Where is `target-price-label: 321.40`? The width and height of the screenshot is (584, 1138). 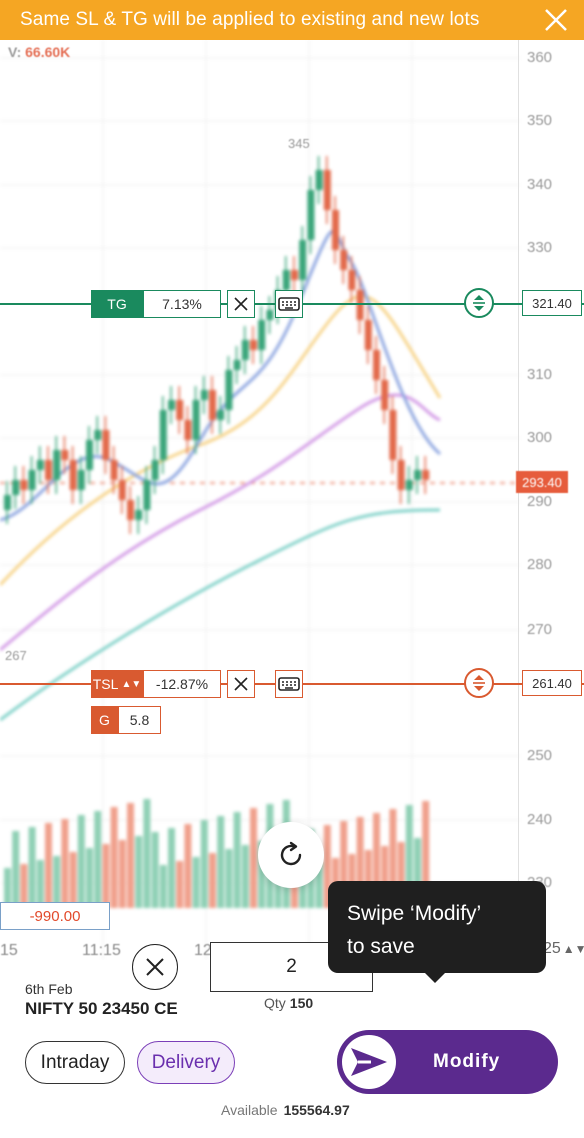
target-price-label: 321.40 is located at coordinates (552, 303).